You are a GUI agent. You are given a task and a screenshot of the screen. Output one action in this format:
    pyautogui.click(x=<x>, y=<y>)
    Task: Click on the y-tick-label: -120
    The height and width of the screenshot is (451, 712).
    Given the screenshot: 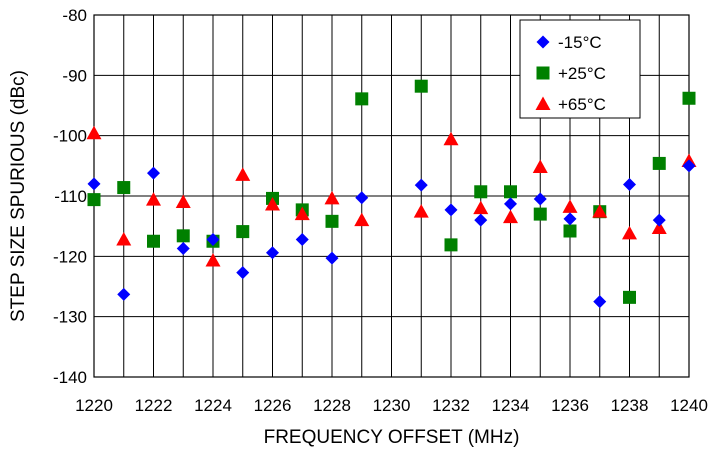 What is the action you would take?
    pyautogui.click(x=70, y=256)
    